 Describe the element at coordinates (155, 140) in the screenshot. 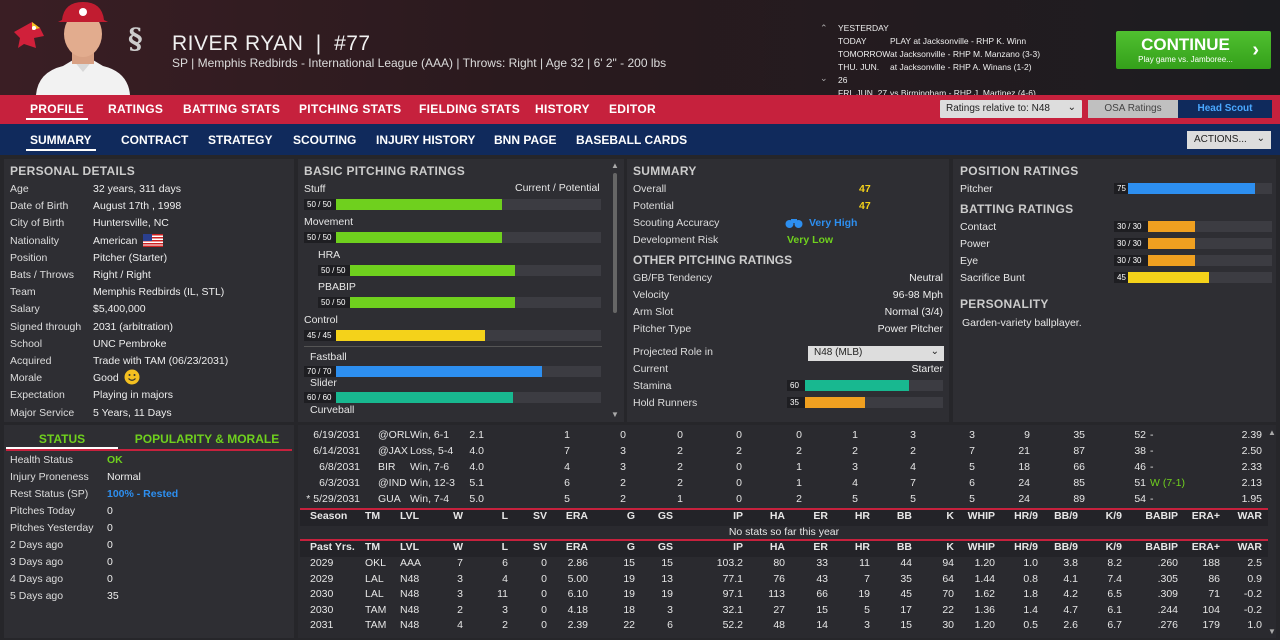

I see `tab-contract: CONTRACT` at that location.